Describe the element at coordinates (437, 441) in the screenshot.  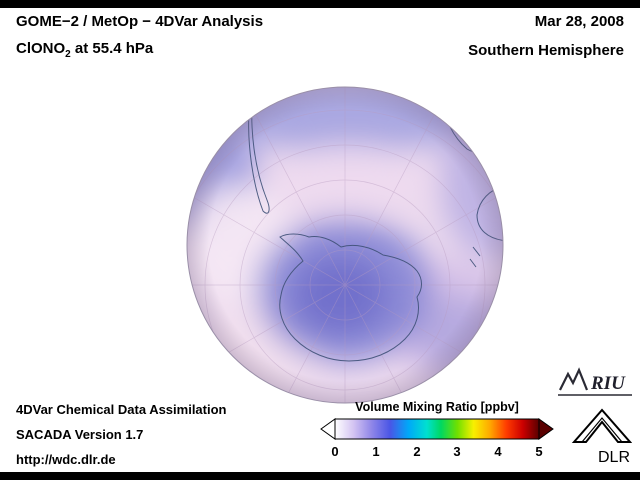
I see `colorbar: 0 1 2 3 4 5` at that location.